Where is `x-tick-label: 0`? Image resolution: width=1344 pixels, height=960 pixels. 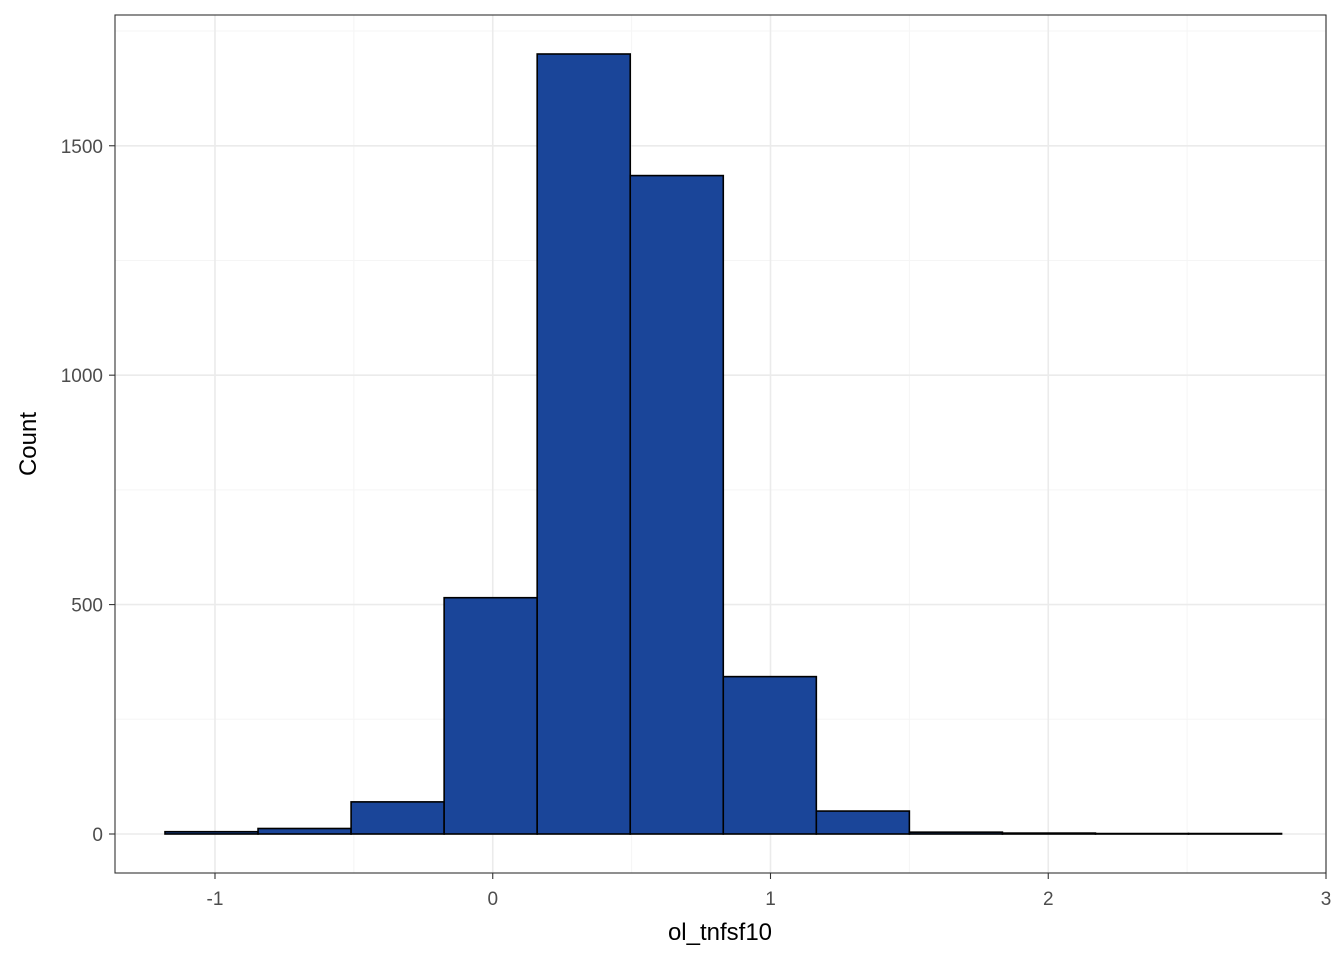
x-tick-label: 0 is located at coordinates (492, 899).